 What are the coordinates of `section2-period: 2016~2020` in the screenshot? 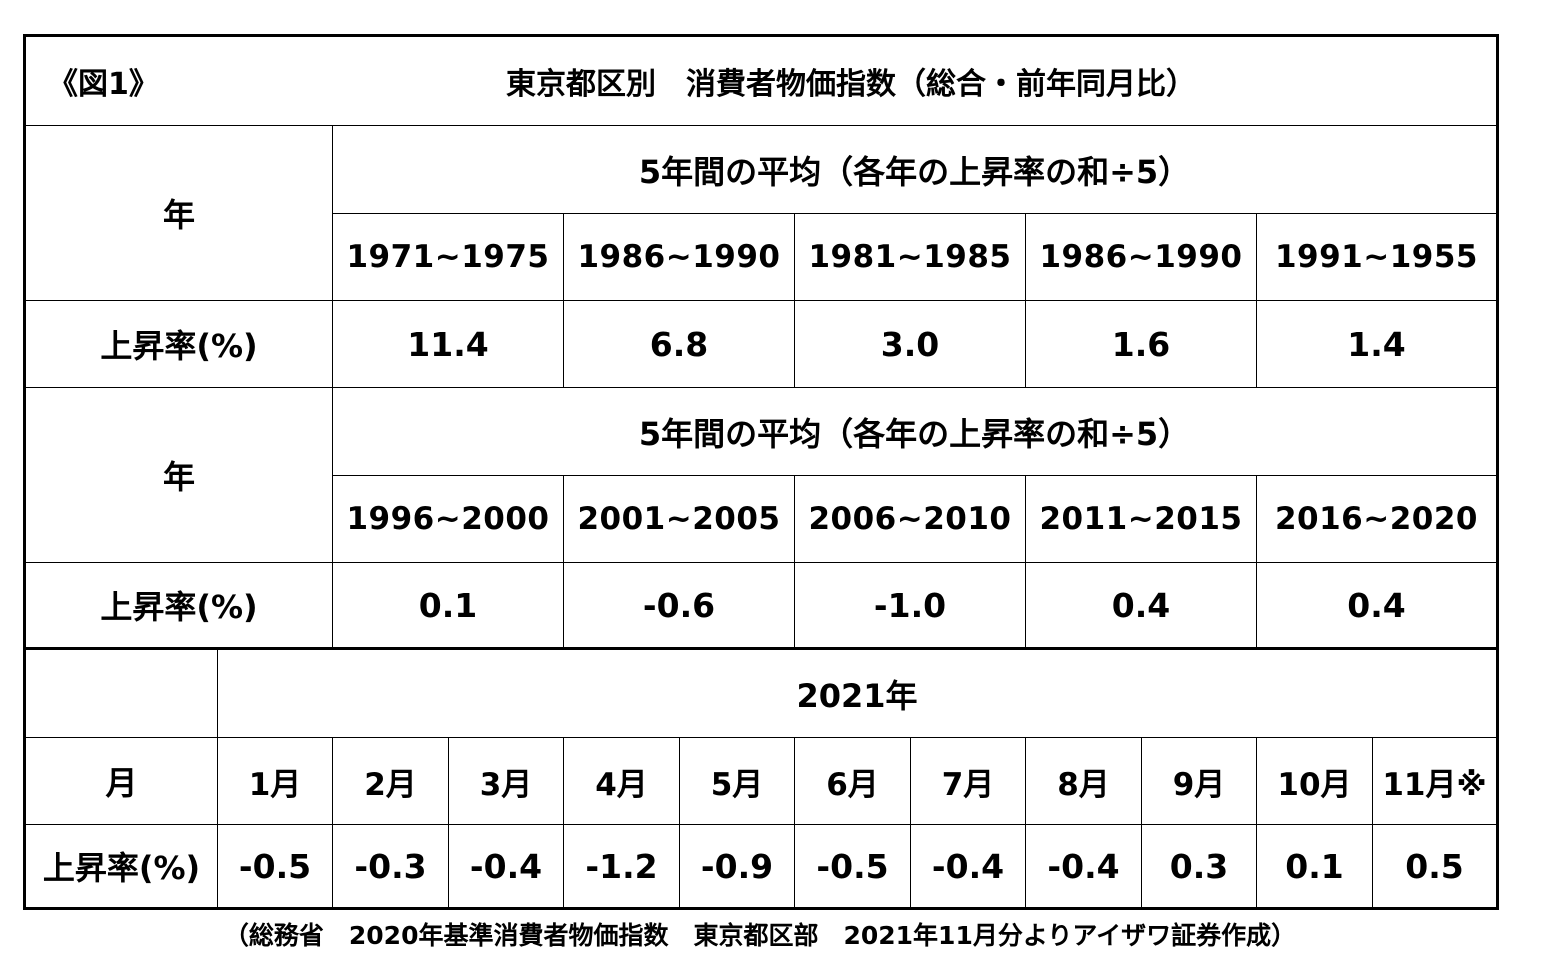 It's located at (1376, 519).